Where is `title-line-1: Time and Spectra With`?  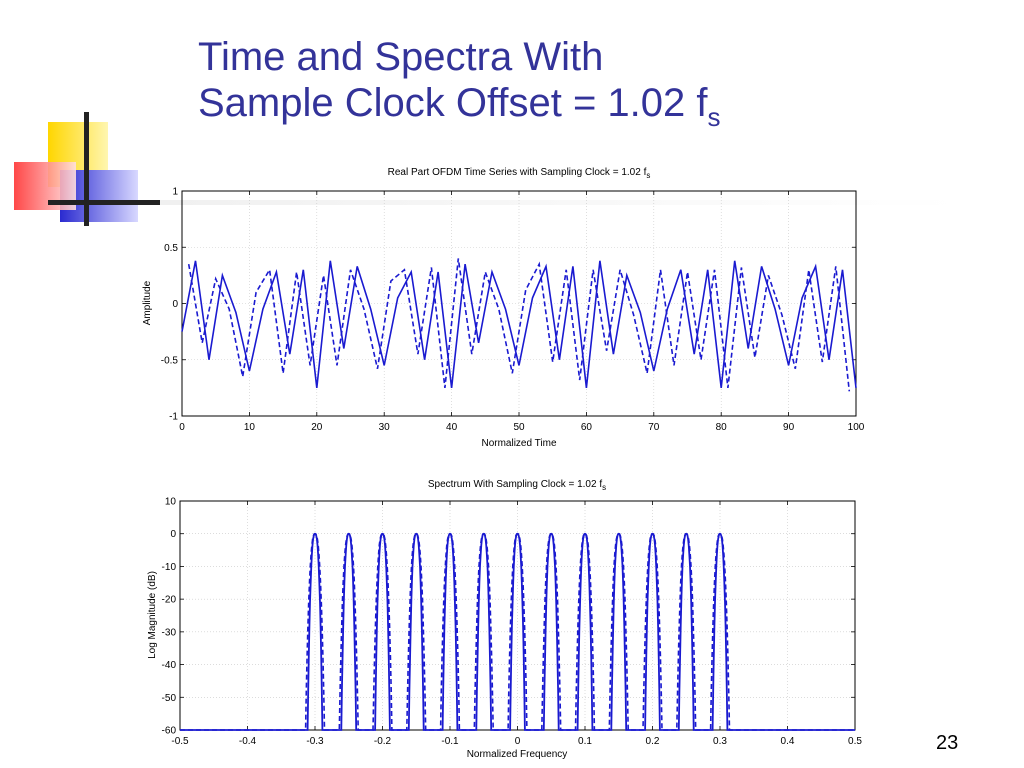 title-line-1: Time and Spectra With is located at coordinates (401, 57).